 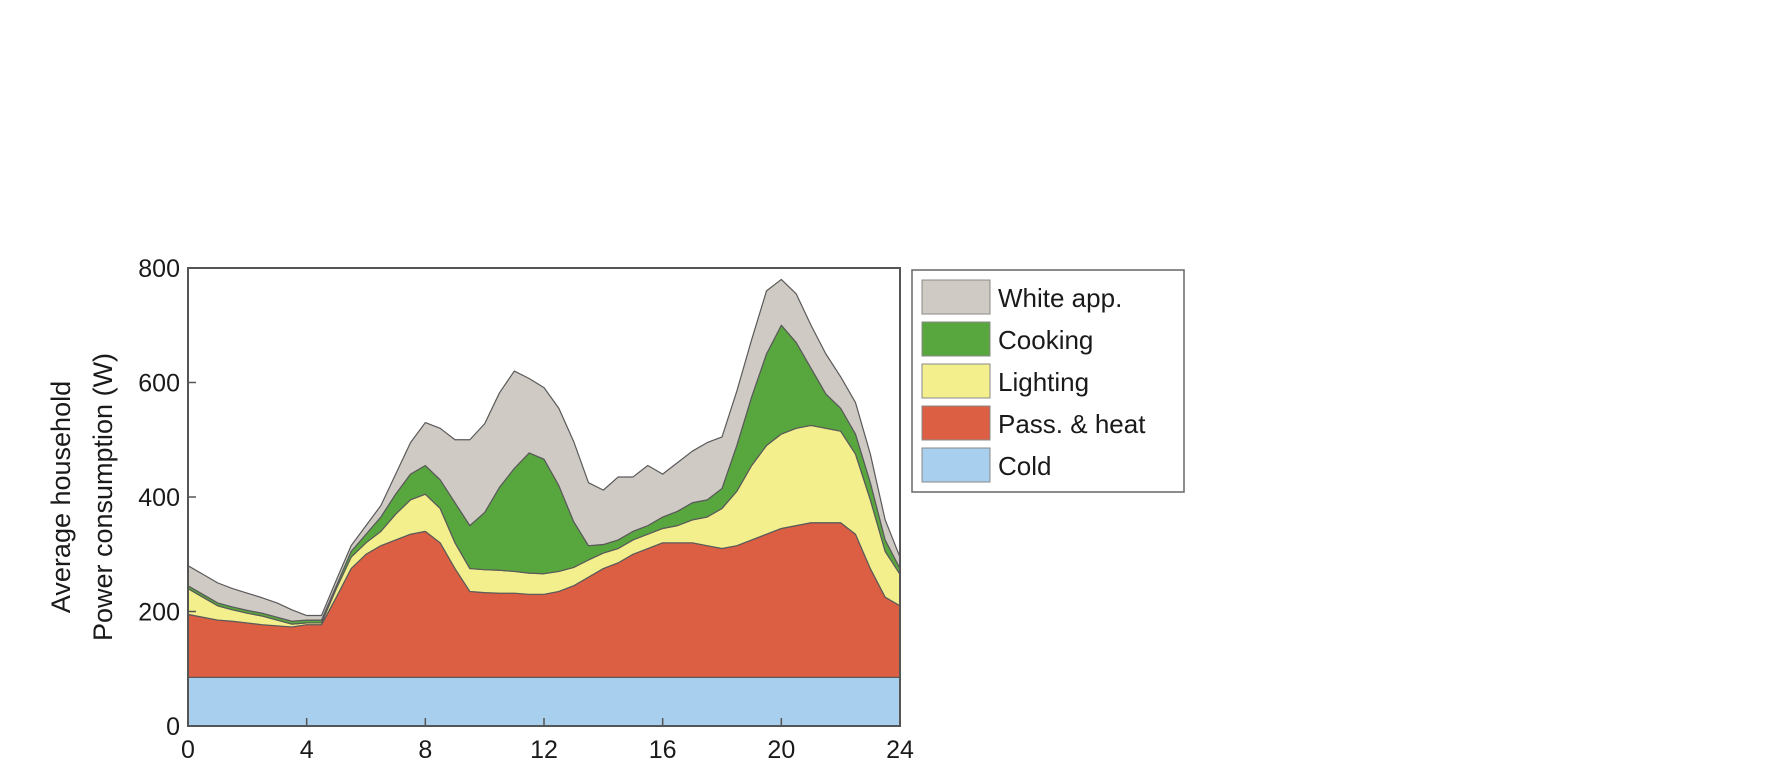 I want to click on y-tick-label: 400, so click(x=159, y=498).